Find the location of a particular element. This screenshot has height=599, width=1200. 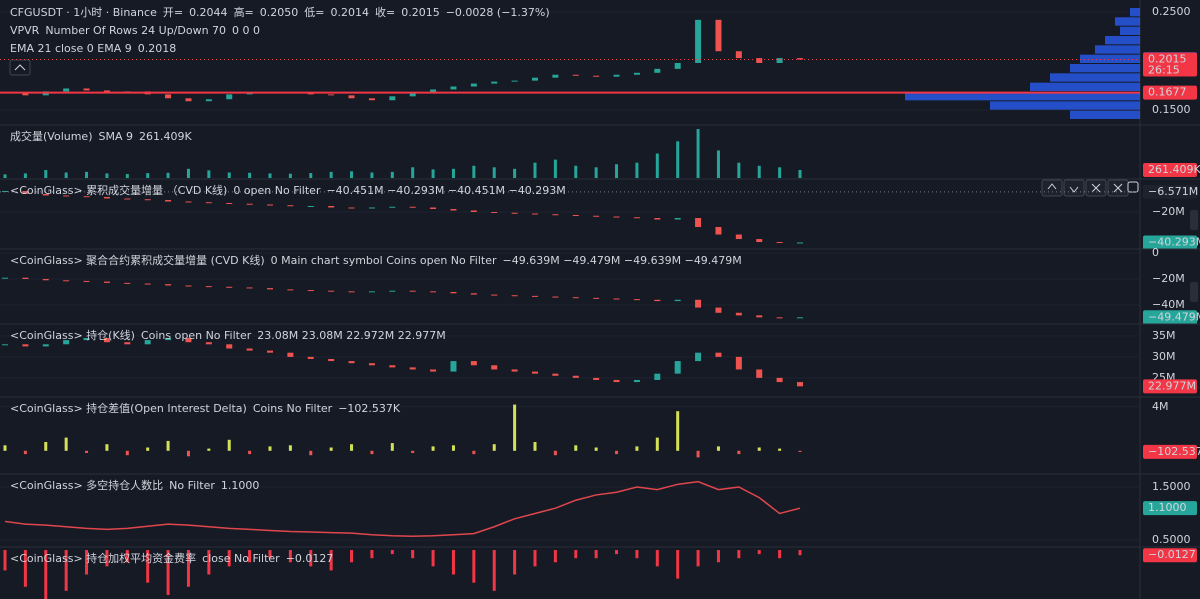

down-icon is located at coordinates (1074, 189).